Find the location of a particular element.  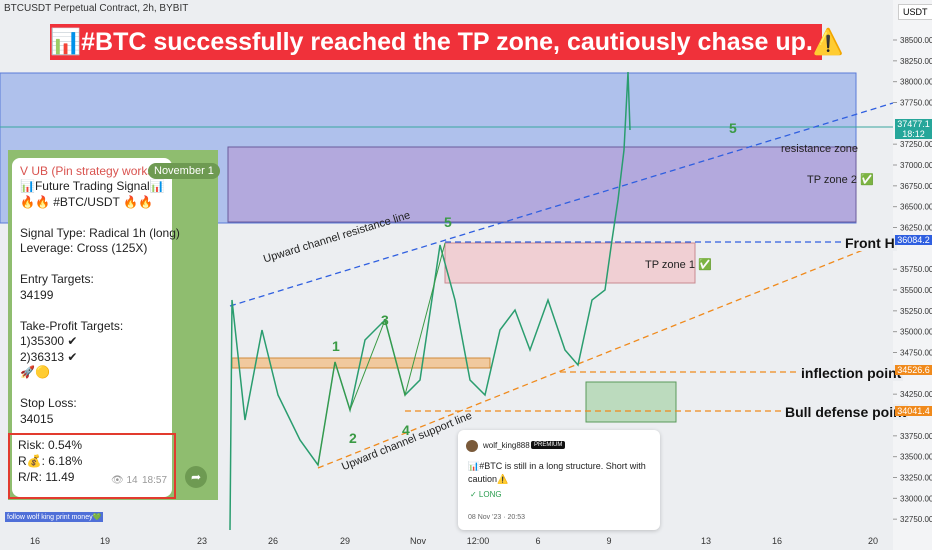

zone-label: resistance zone is located at coordinates (820, 149).